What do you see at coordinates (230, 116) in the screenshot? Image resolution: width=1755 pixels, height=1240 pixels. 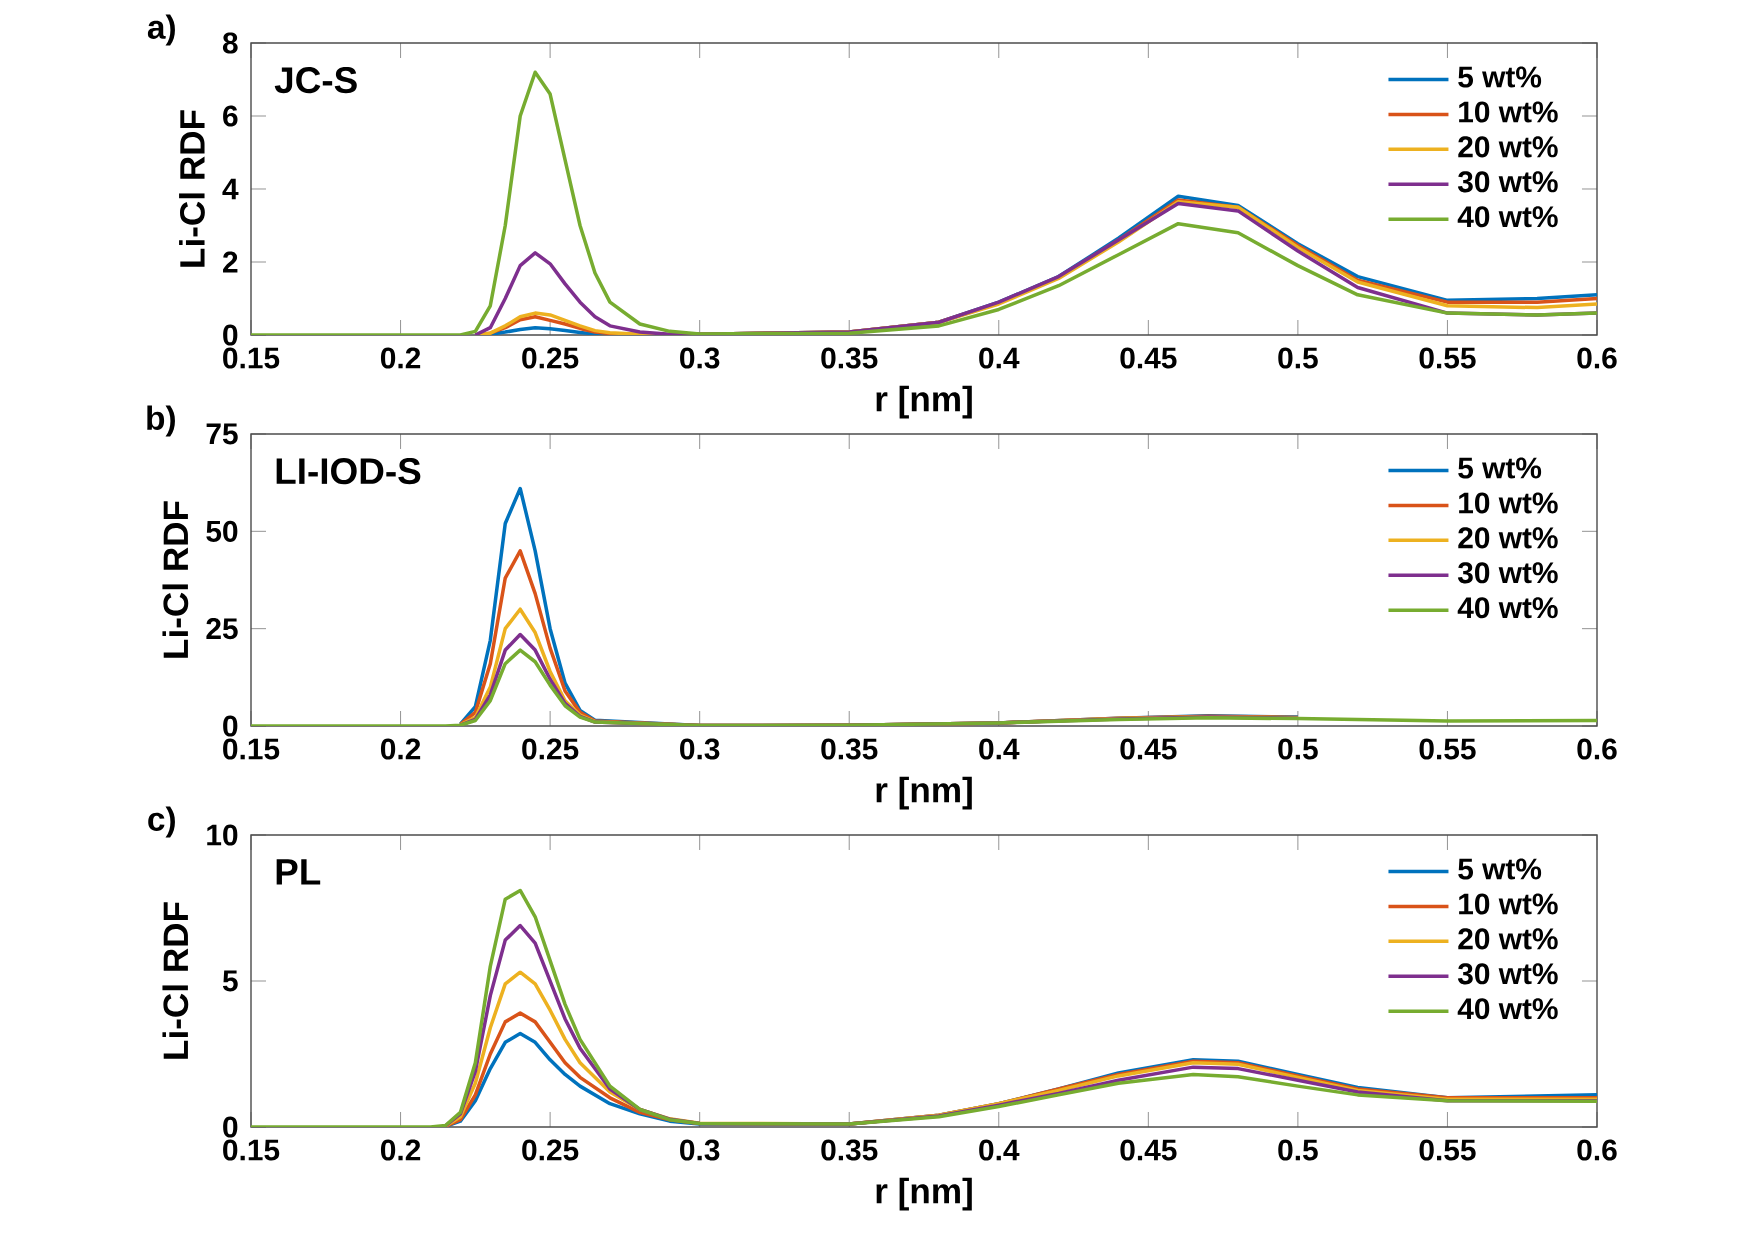 I see `y-tick-label: 6` at bounding box center [230, 116].